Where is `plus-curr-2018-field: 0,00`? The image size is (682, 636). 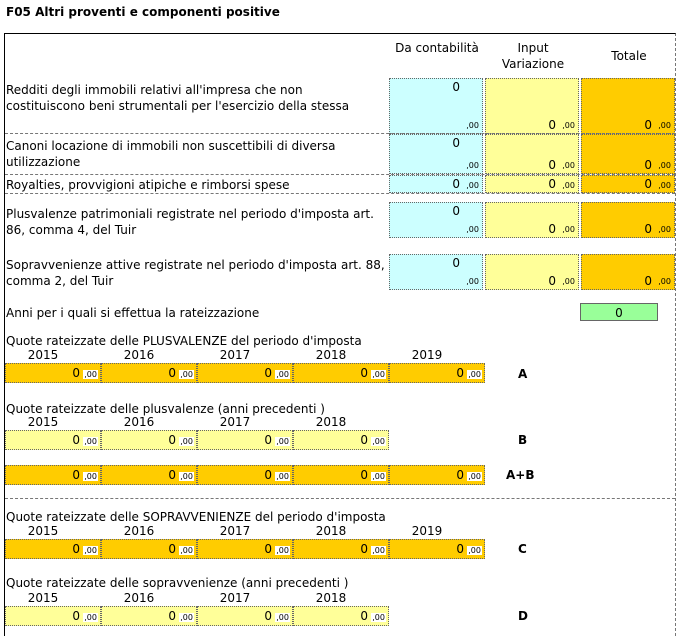 plus-curr-2018-field: 0,00 is located at coordinates (341, 373).